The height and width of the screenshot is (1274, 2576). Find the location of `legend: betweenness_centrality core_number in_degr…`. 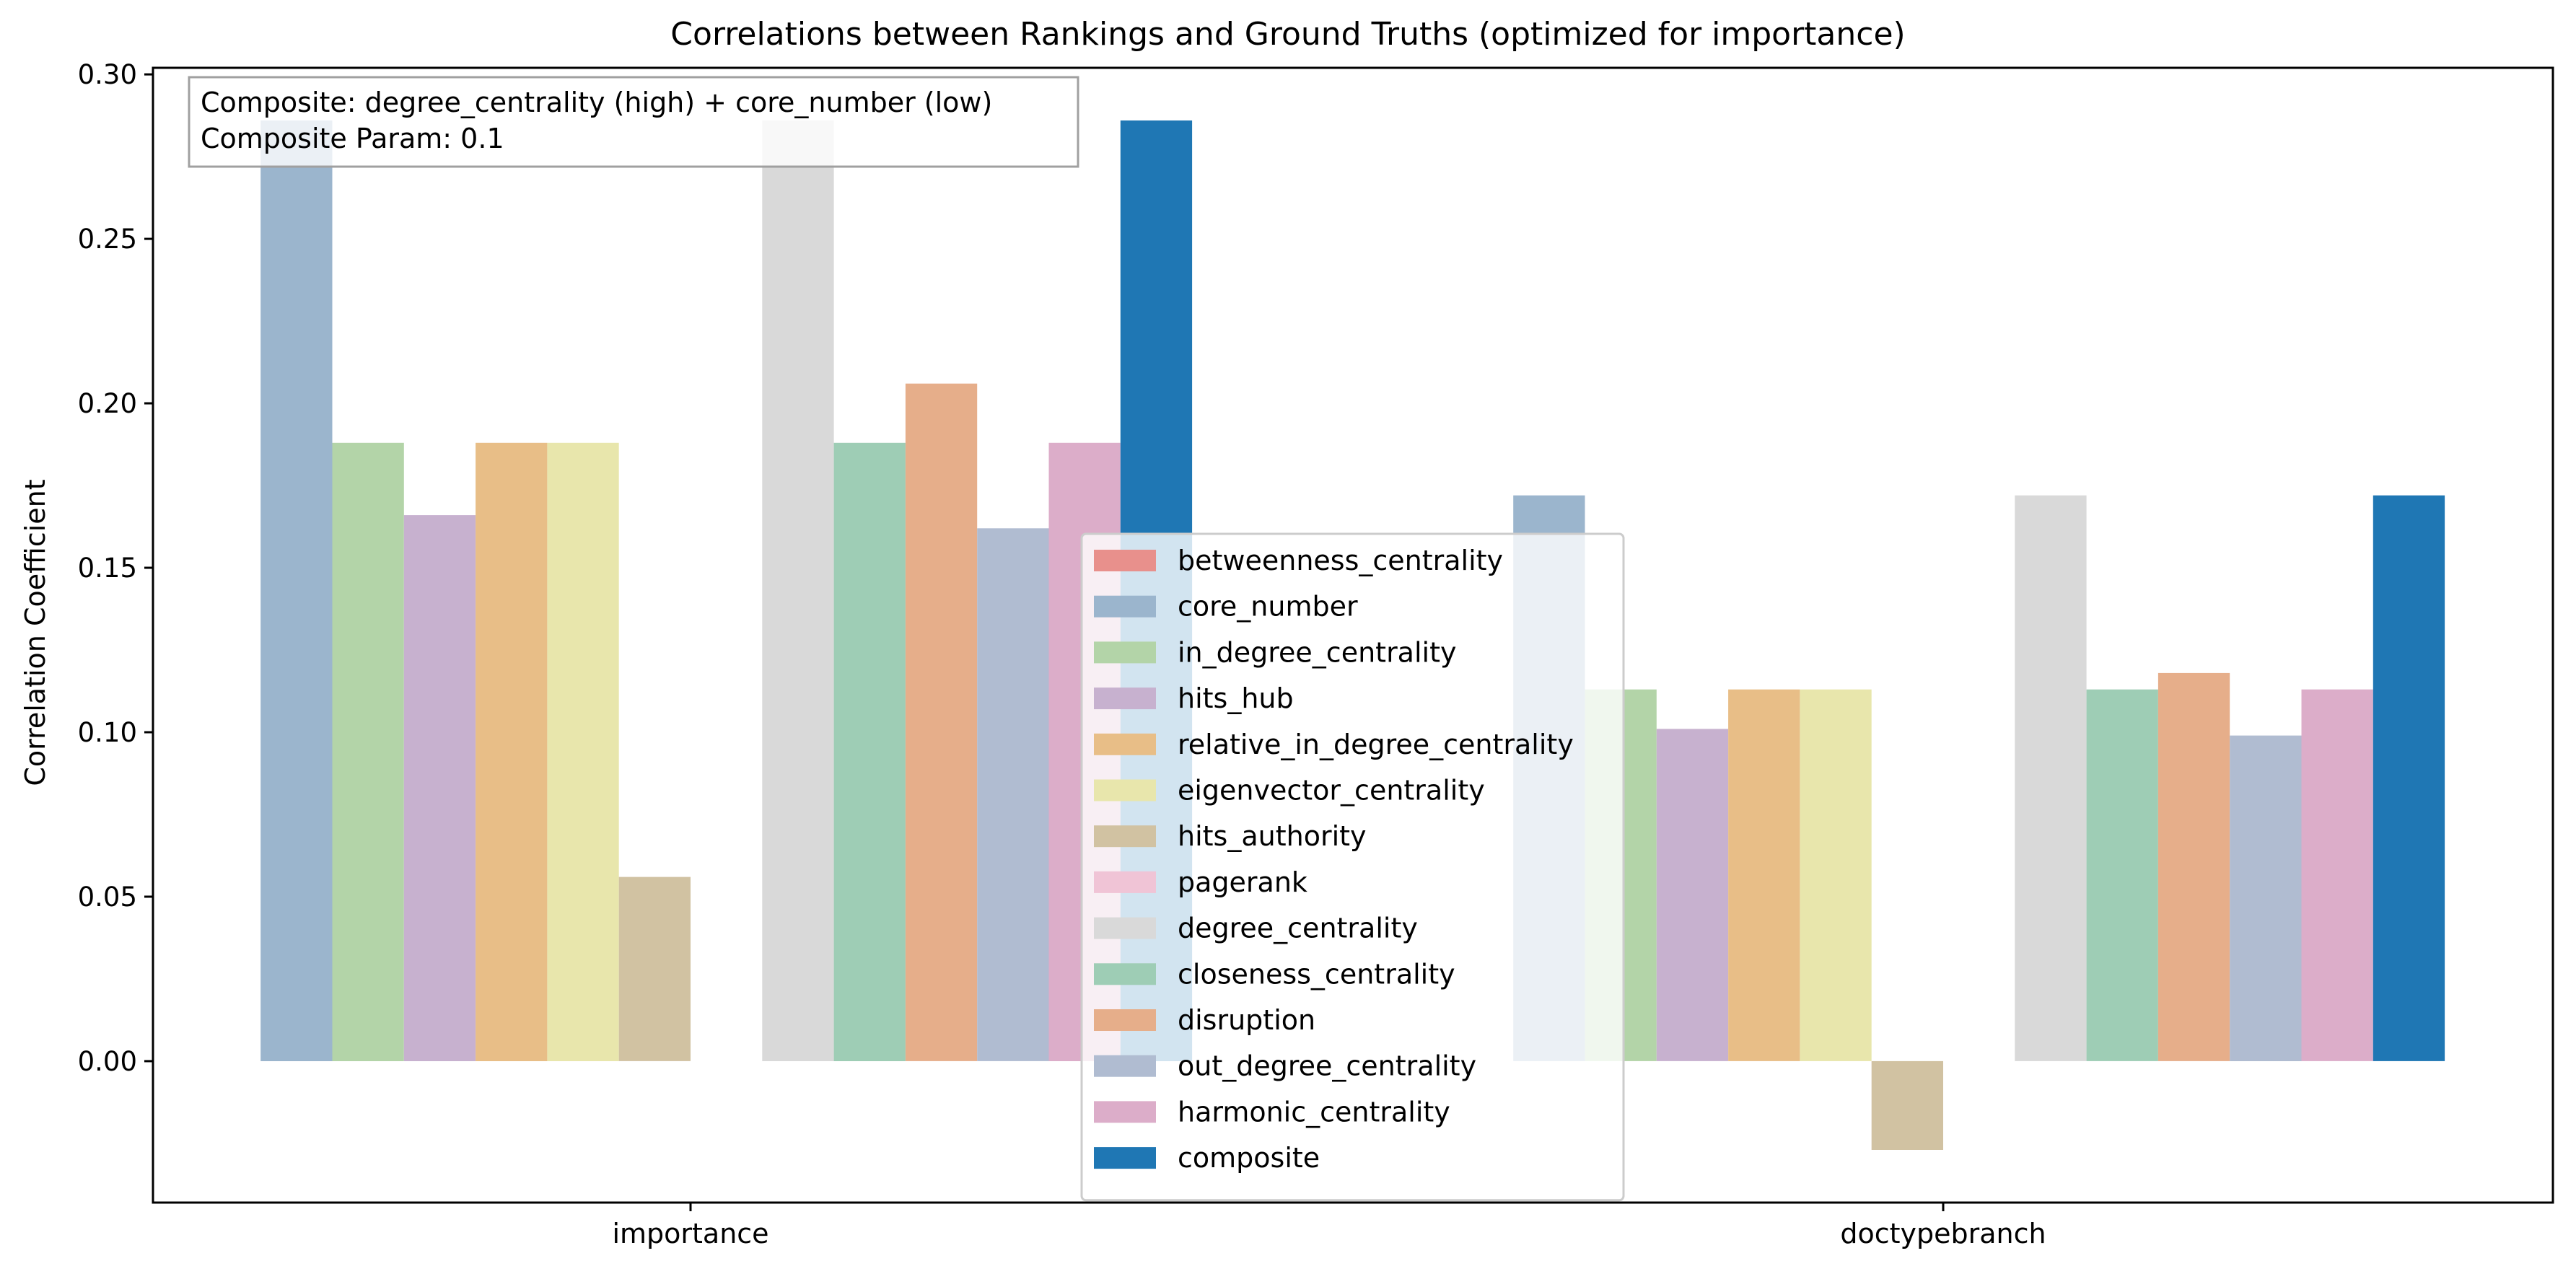

legend: betweenness_centrality core_number in_degr… is located at coordinates (1352, 867).